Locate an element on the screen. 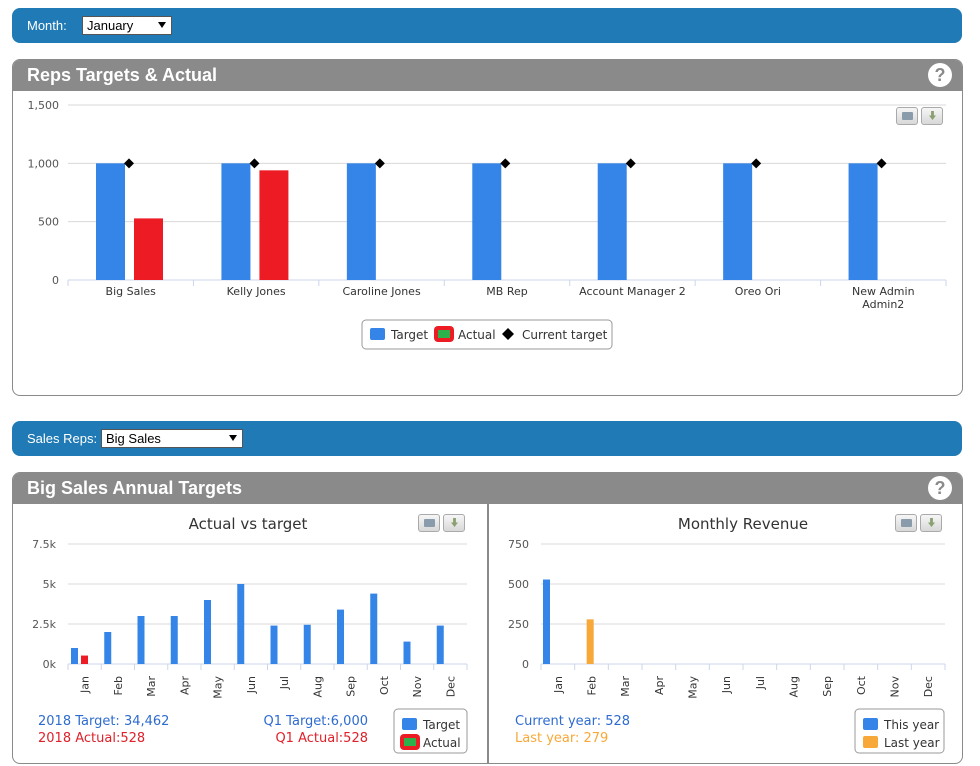 Image resolution: width=980 pixels, height=766 pixels. annual-panel-header: Big Sales Annual Targets ? is located at coordinates (487, 488).